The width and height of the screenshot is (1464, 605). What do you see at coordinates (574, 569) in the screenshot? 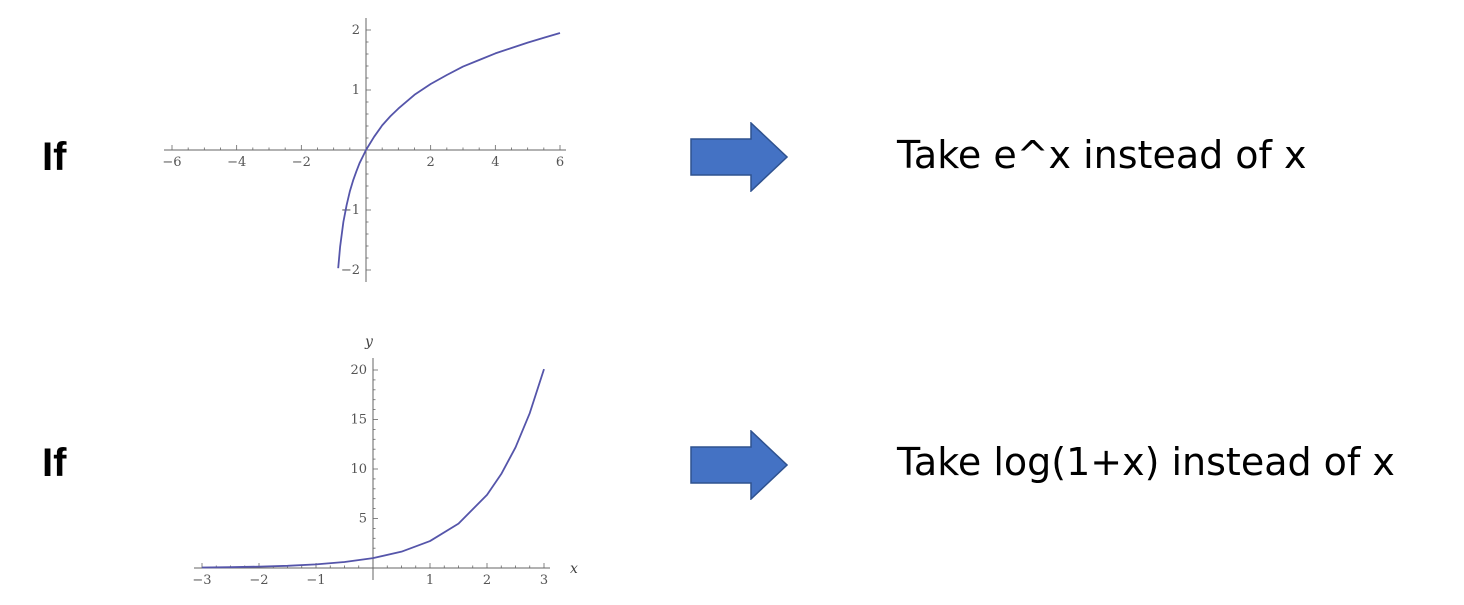
I see `x-axis-title: x` at bounding box center [574, 569].